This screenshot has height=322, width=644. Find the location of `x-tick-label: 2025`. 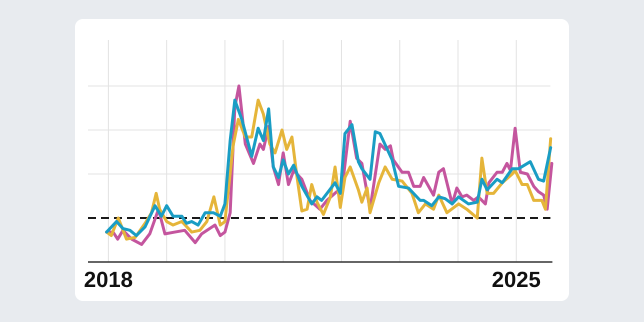

x-tick-label: 2025 is located at coordinates (516, 279).